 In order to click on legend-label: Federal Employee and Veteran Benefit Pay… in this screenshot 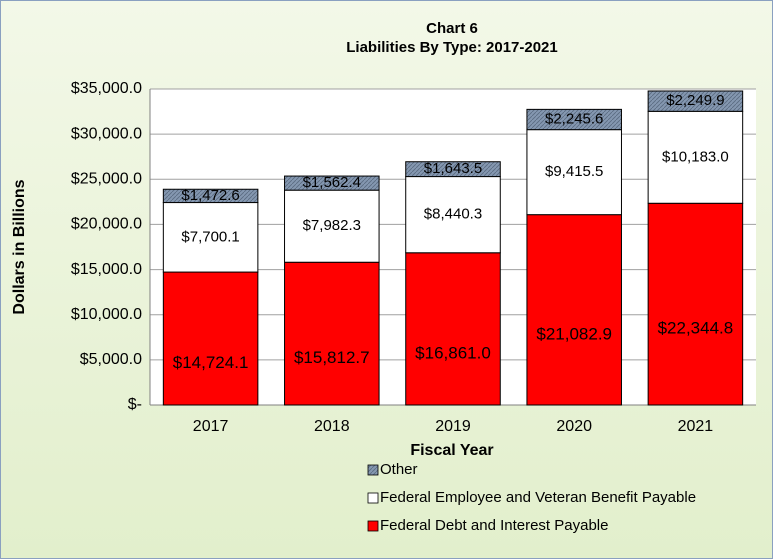, I will do `click(538, 497)`.